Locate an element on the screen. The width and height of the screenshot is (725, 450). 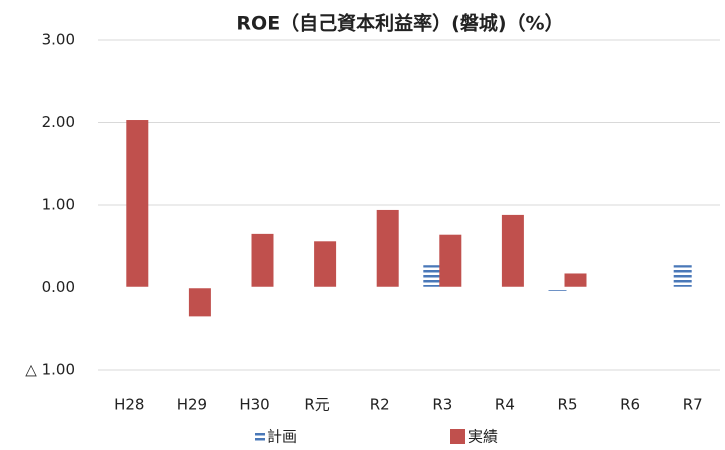
x-tick-label: R6 is located at coordinates (630, 405).